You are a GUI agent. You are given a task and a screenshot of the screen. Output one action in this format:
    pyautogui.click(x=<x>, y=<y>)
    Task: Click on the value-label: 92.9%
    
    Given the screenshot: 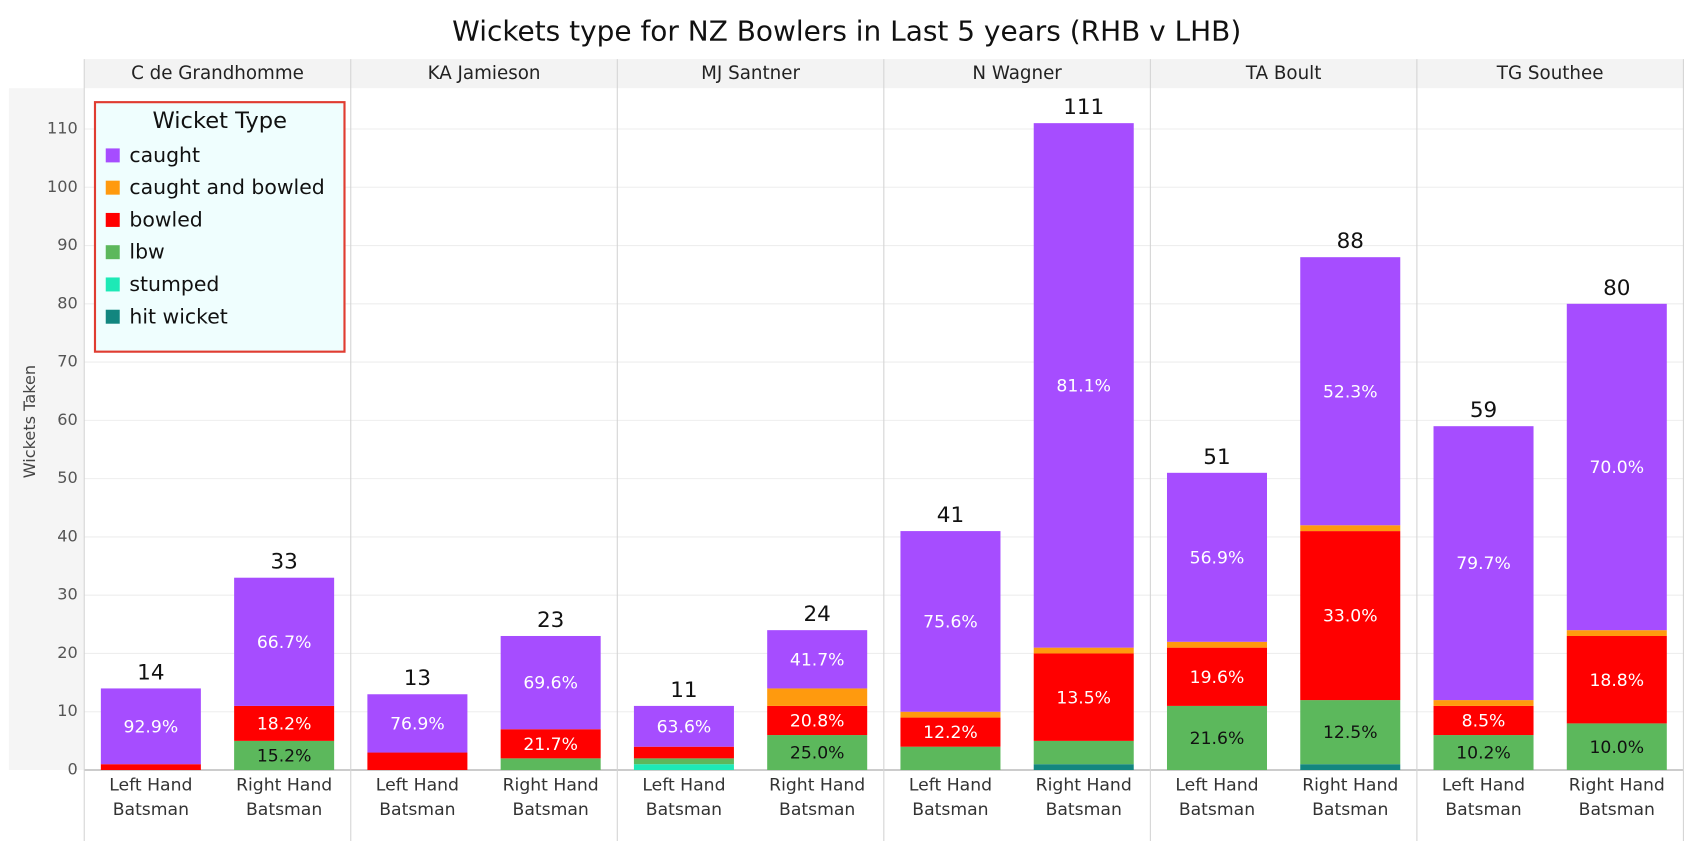 What is the action you would take?
    pyautogui.click(x=151, y=727)
    